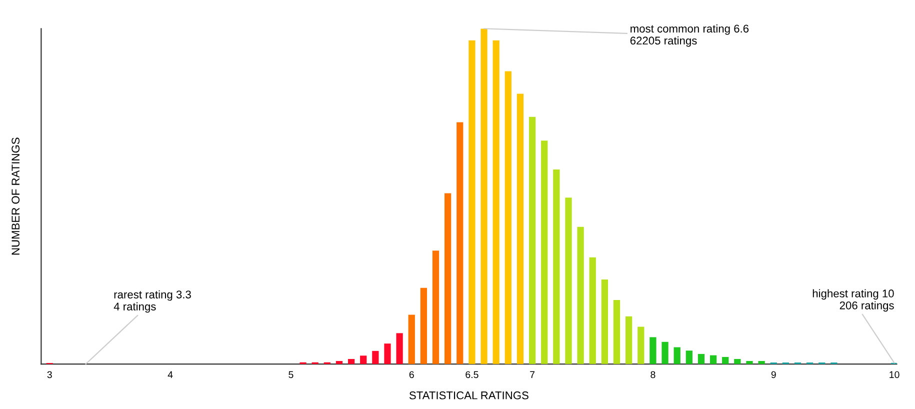 The width and height of the screenshot is (915, 409). I want to click on x-tick-label: 10, so click(895, 374).